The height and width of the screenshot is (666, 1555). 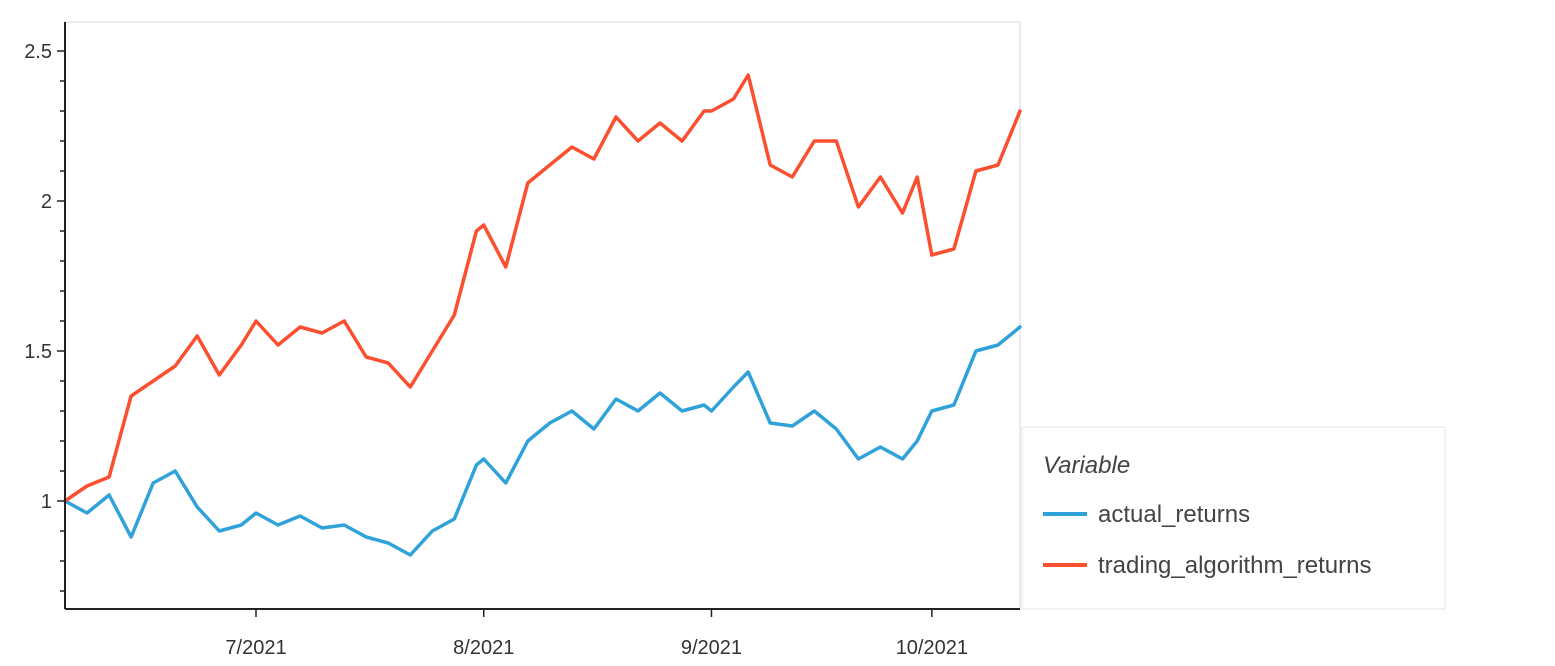 I want to click on x-tick-label: 8/2021, so click(x=483, y=648).